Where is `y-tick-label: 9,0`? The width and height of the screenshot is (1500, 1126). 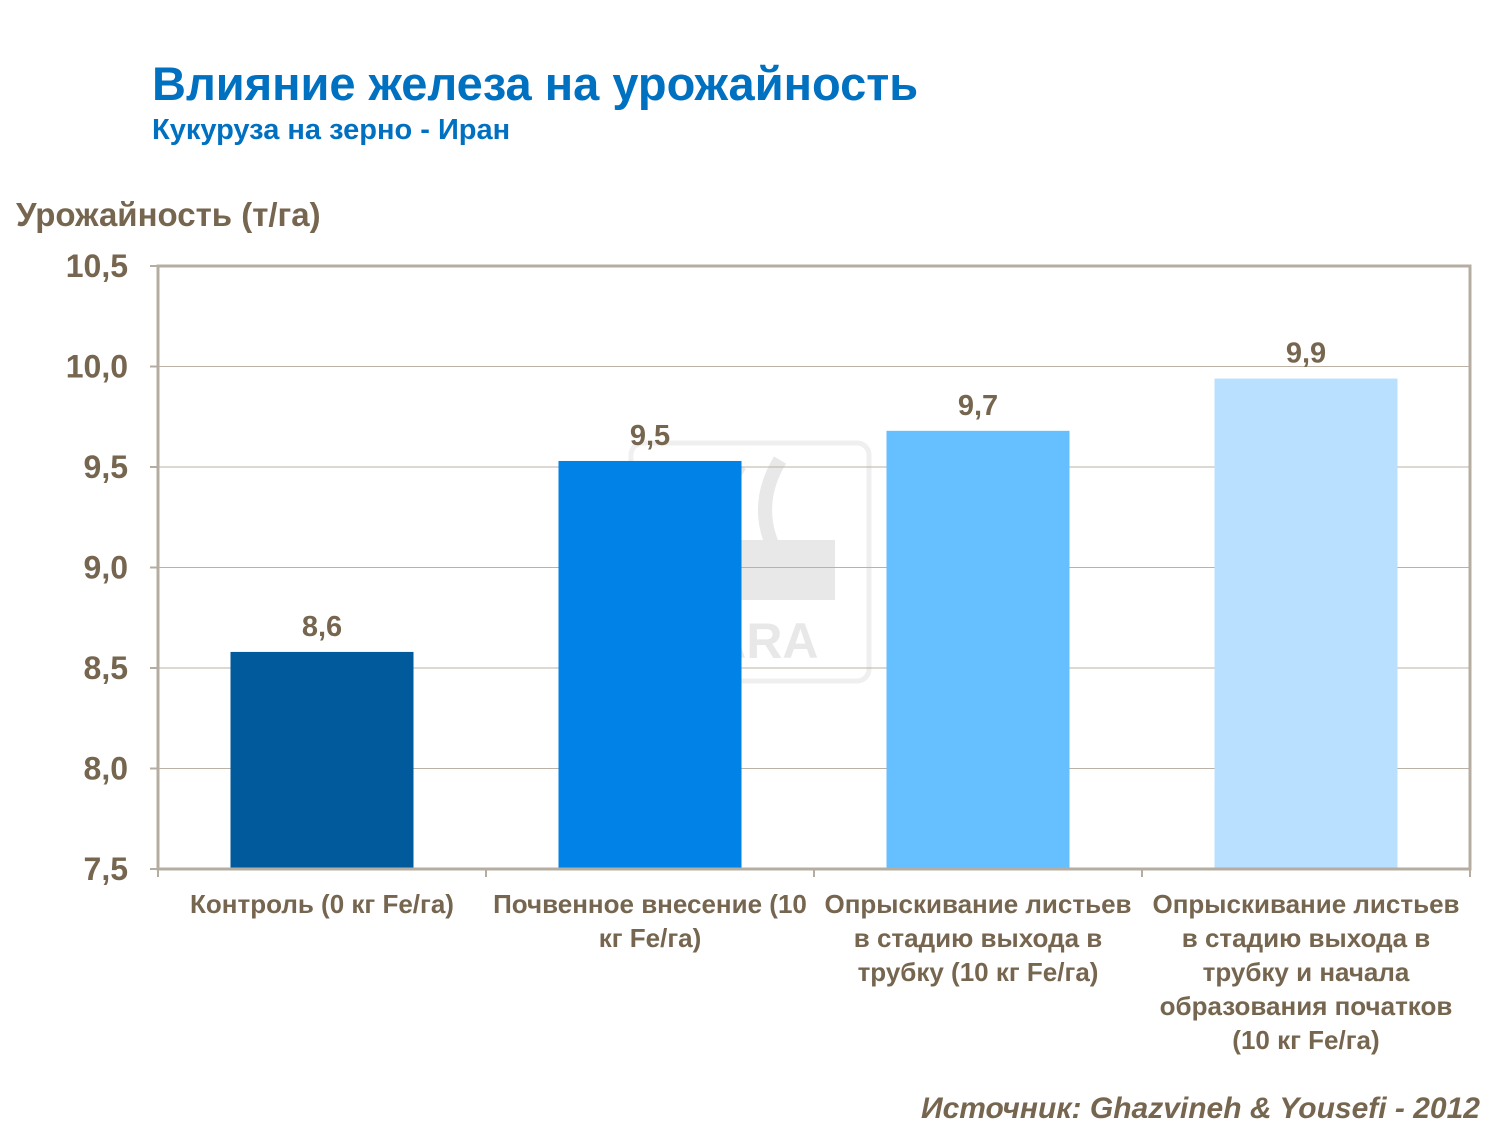 y-tick-label: 9,0 is located at coordinates (106, 568).